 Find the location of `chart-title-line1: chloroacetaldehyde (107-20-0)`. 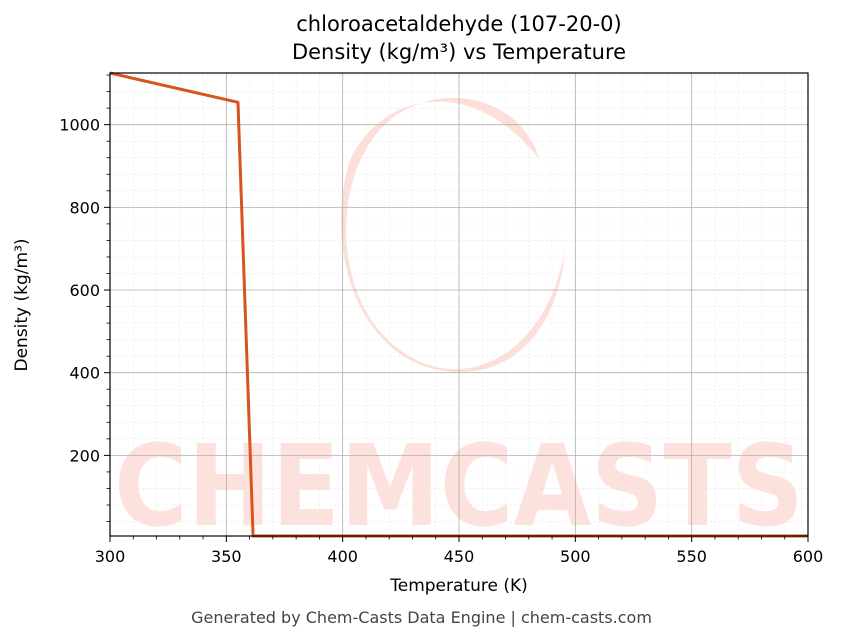

chart-title-line1: chloroacetaldehyde (107-20-0) is located at coordinates (459, 24).